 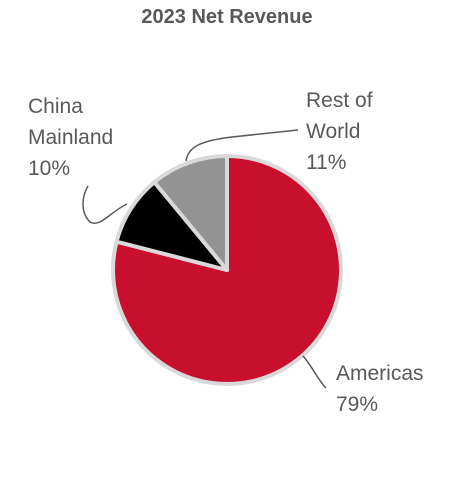 What do you see at coordinates (357, 404) in the screenshot?
I see `label-americas-pct: 79%` at bounding box center [357, 404].